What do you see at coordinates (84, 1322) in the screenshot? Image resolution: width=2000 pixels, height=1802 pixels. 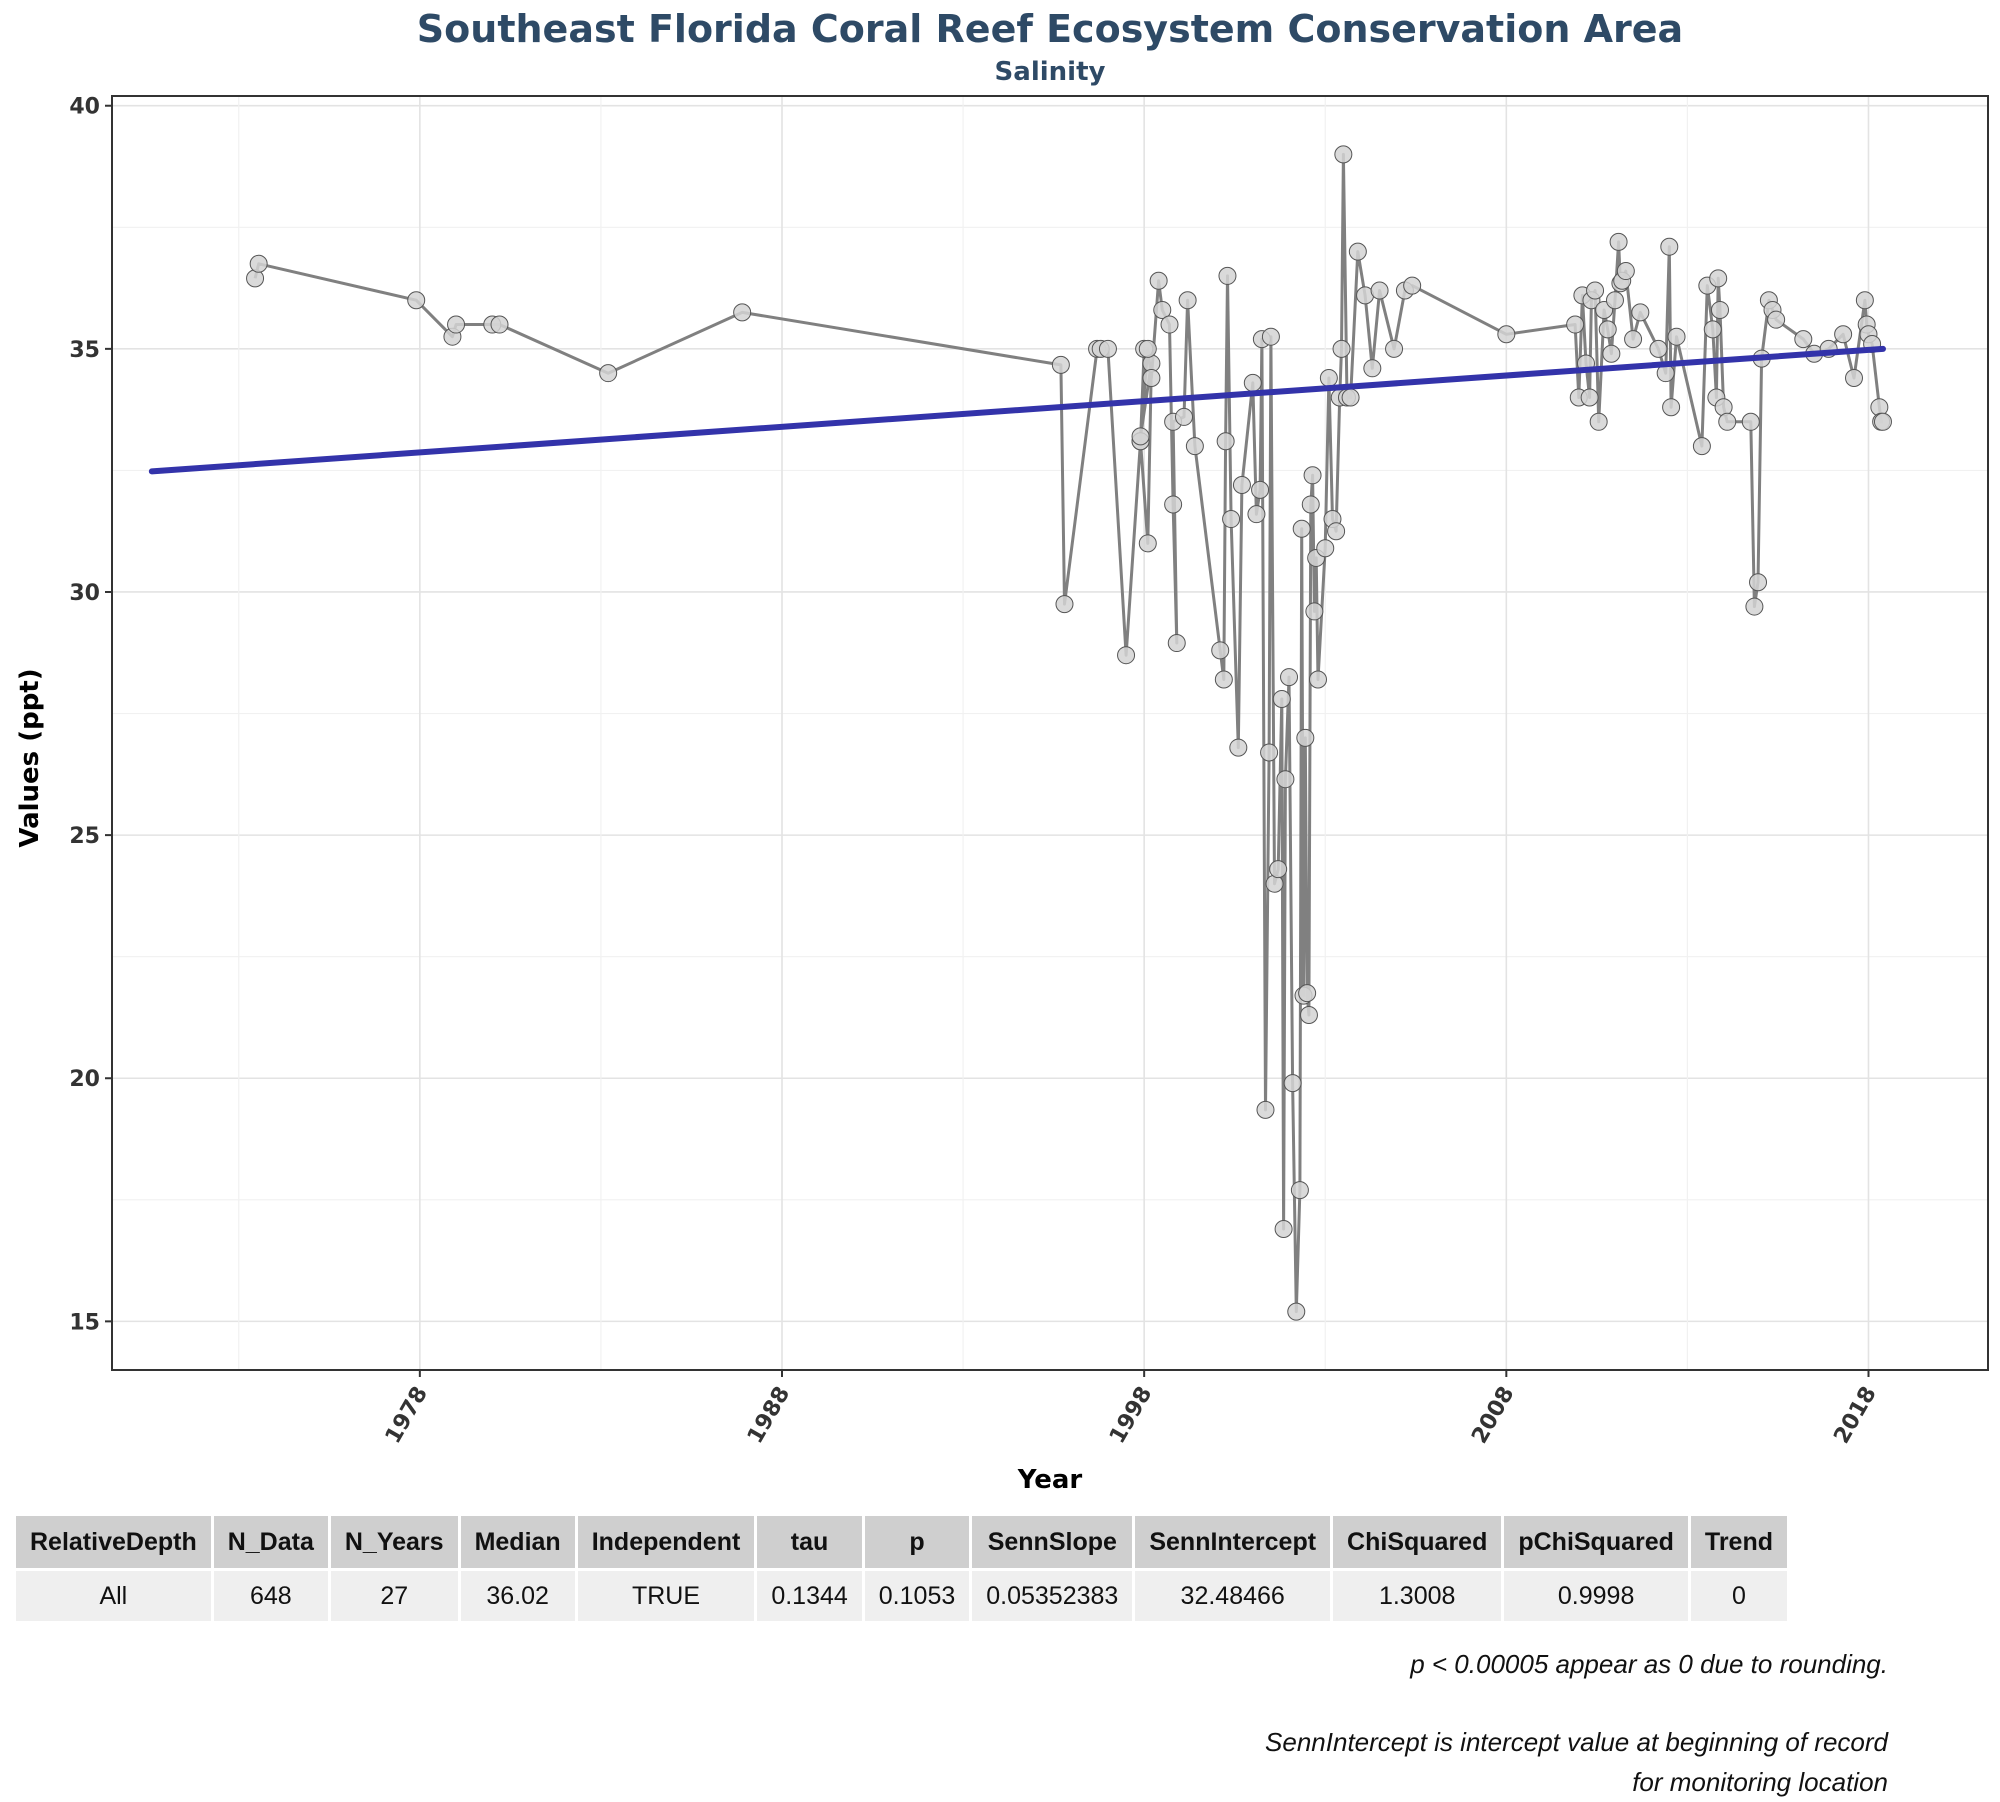 I see `y-tick-label: 15` at bounding box center [84, 1322].